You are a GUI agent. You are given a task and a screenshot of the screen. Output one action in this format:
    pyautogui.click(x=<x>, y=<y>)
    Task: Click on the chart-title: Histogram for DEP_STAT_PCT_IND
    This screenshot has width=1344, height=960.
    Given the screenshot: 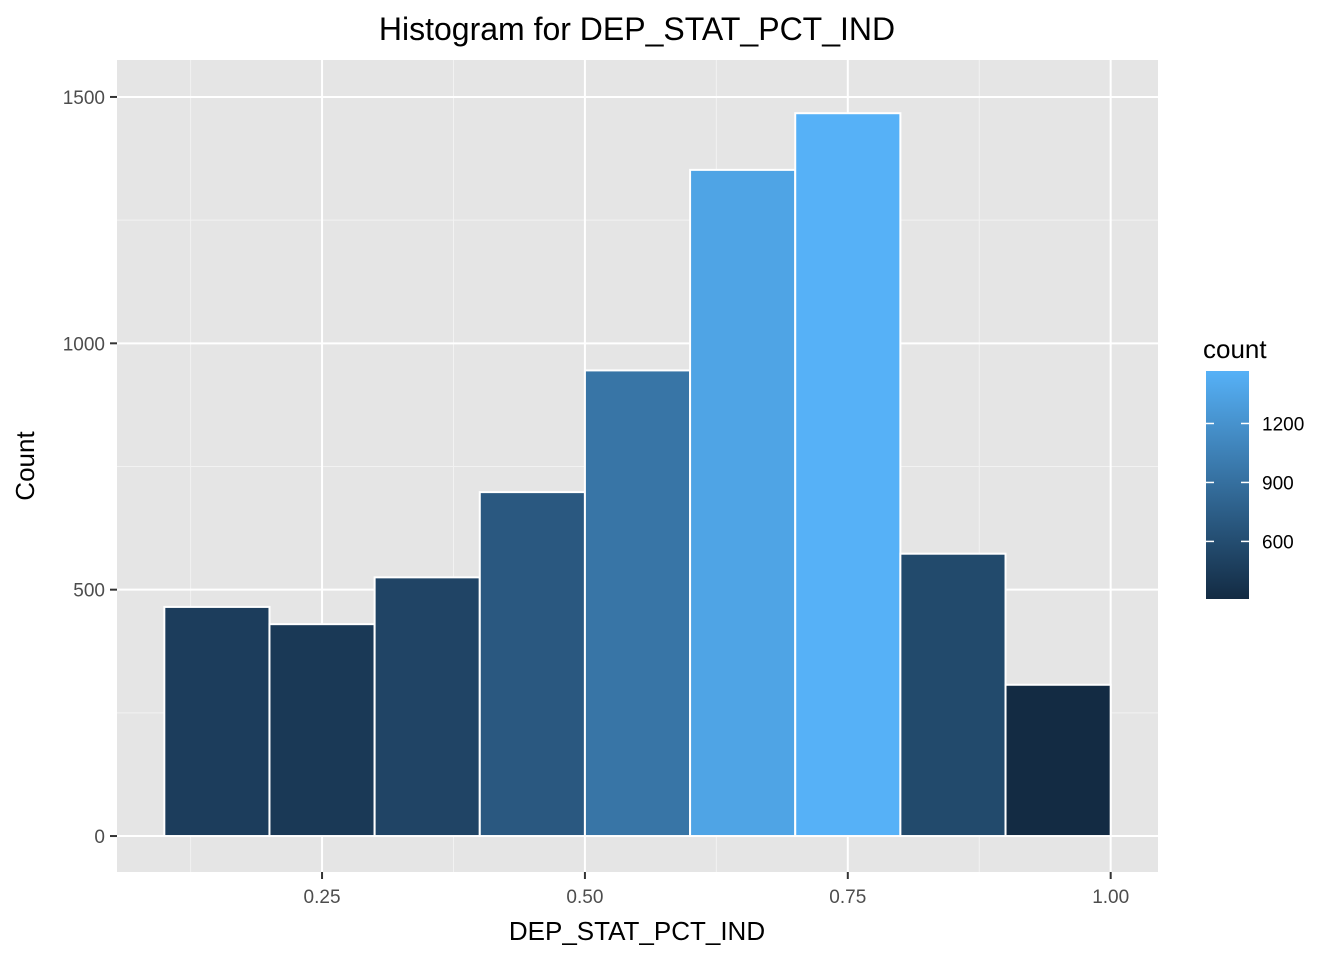 What is the action you would take?
    pyautogui.click(x=637, y=29)
    